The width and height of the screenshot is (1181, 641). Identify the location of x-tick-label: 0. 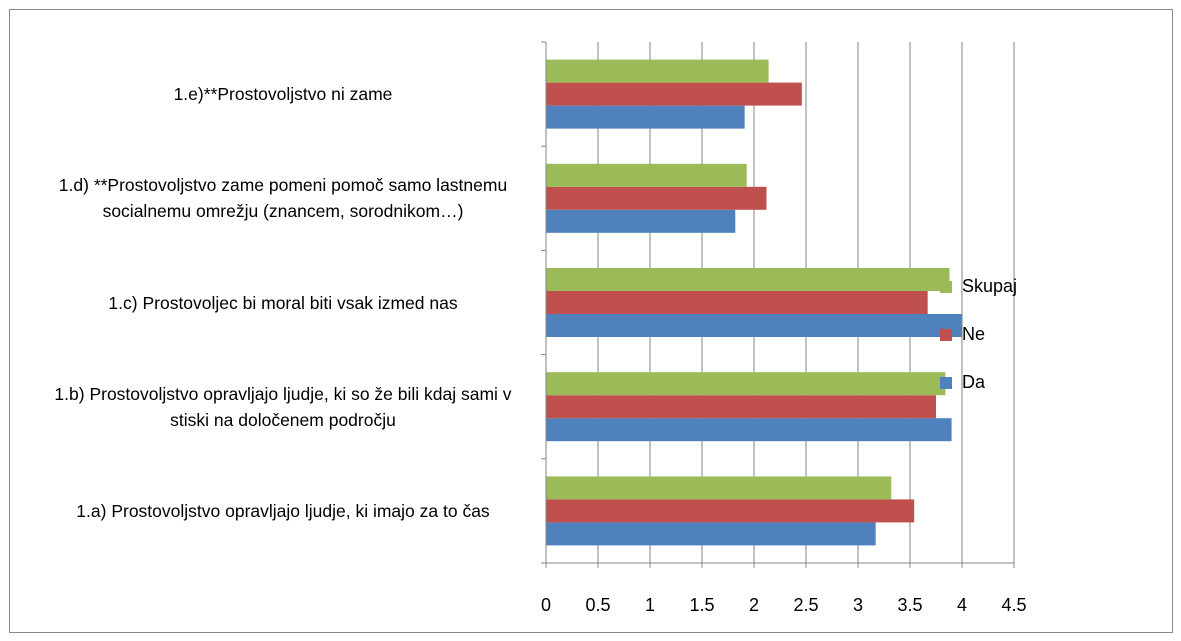
(546, 605).